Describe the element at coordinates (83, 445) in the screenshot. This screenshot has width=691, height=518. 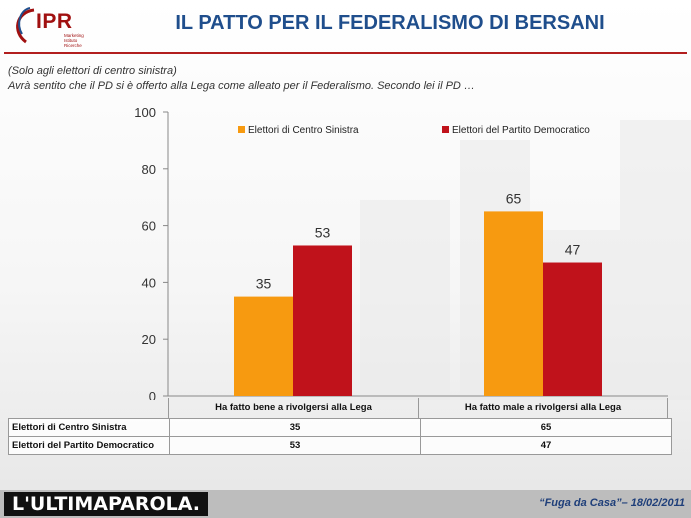
I see `row-label: Elettori del Partito Democratico` at that location.